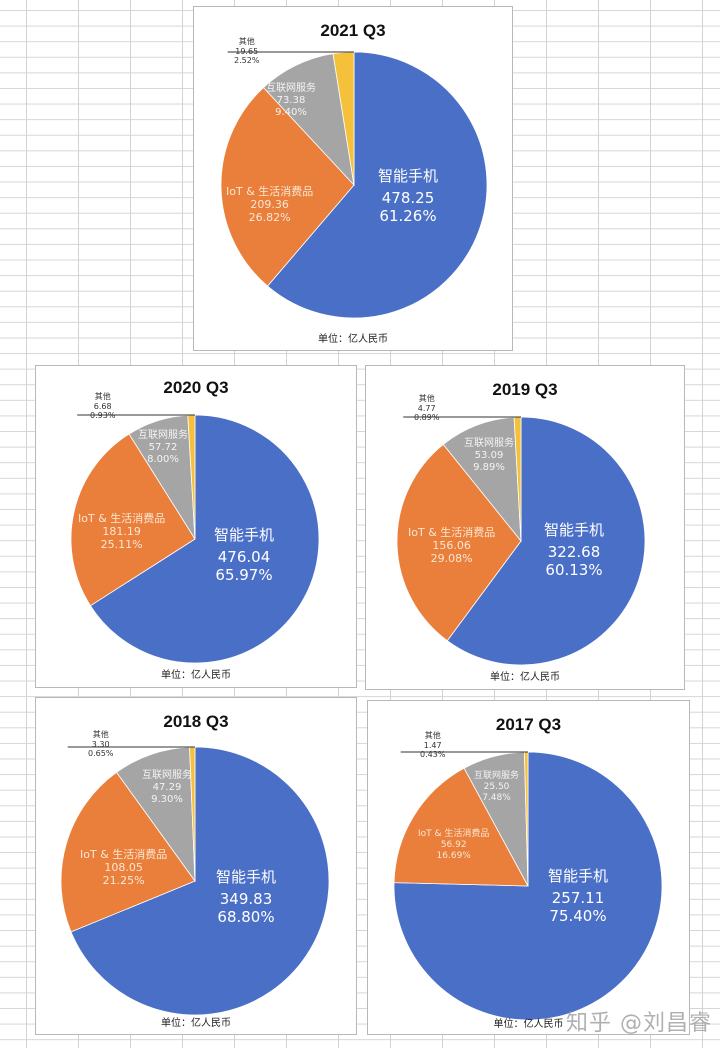 This screenshot has height=1048, width=720. I want to click on label-other: 其他 19.65 2.52%, so click(247, 51).